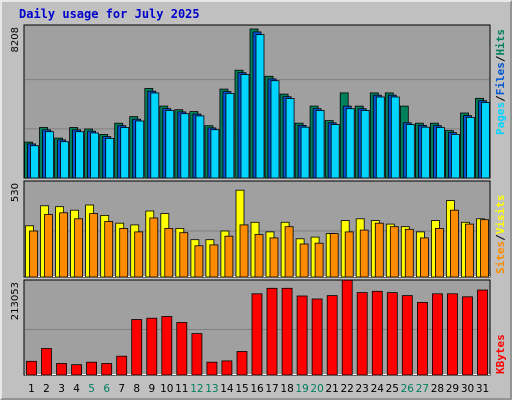  I want to click on x-label-day-13: 13, so click(211, 389).